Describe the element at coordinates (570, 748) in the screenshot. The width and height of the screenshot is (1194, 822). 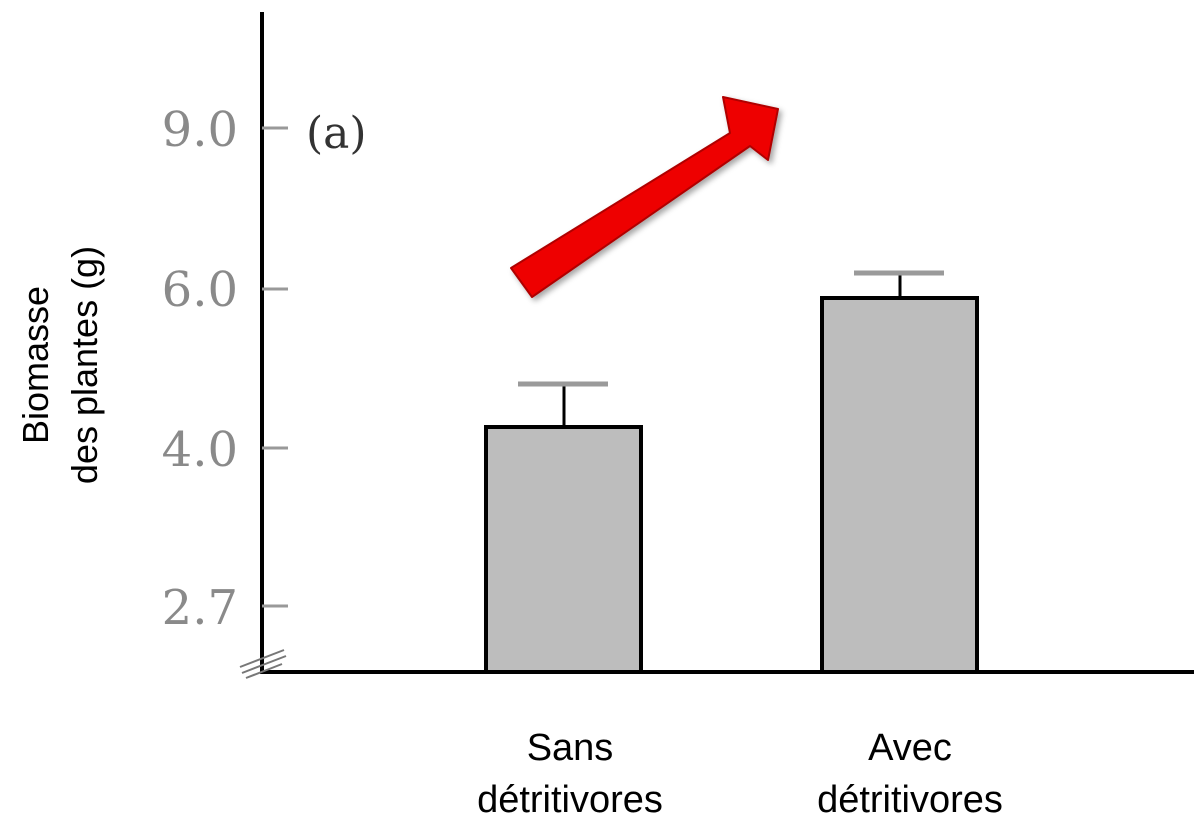
I see `x-category-label-1-line-1: Sans` at that location.